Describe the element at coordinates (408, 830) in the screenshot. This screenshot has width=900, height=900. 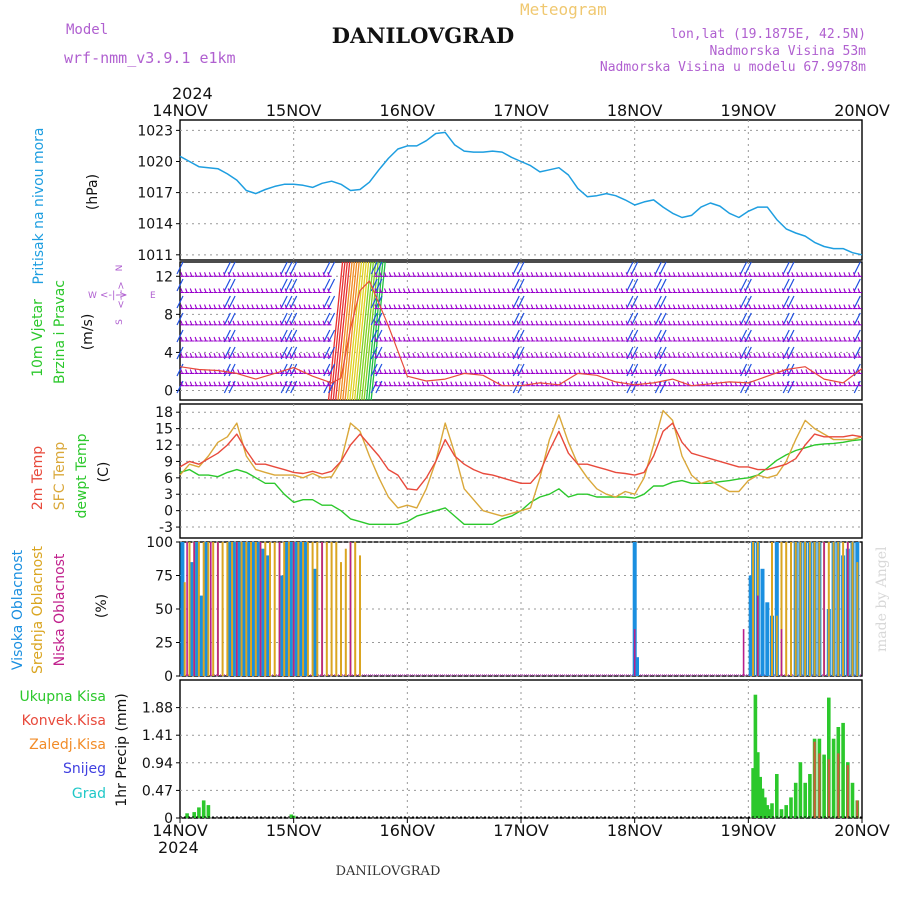
I see `day-label-bottom: 16NOV` at that location.